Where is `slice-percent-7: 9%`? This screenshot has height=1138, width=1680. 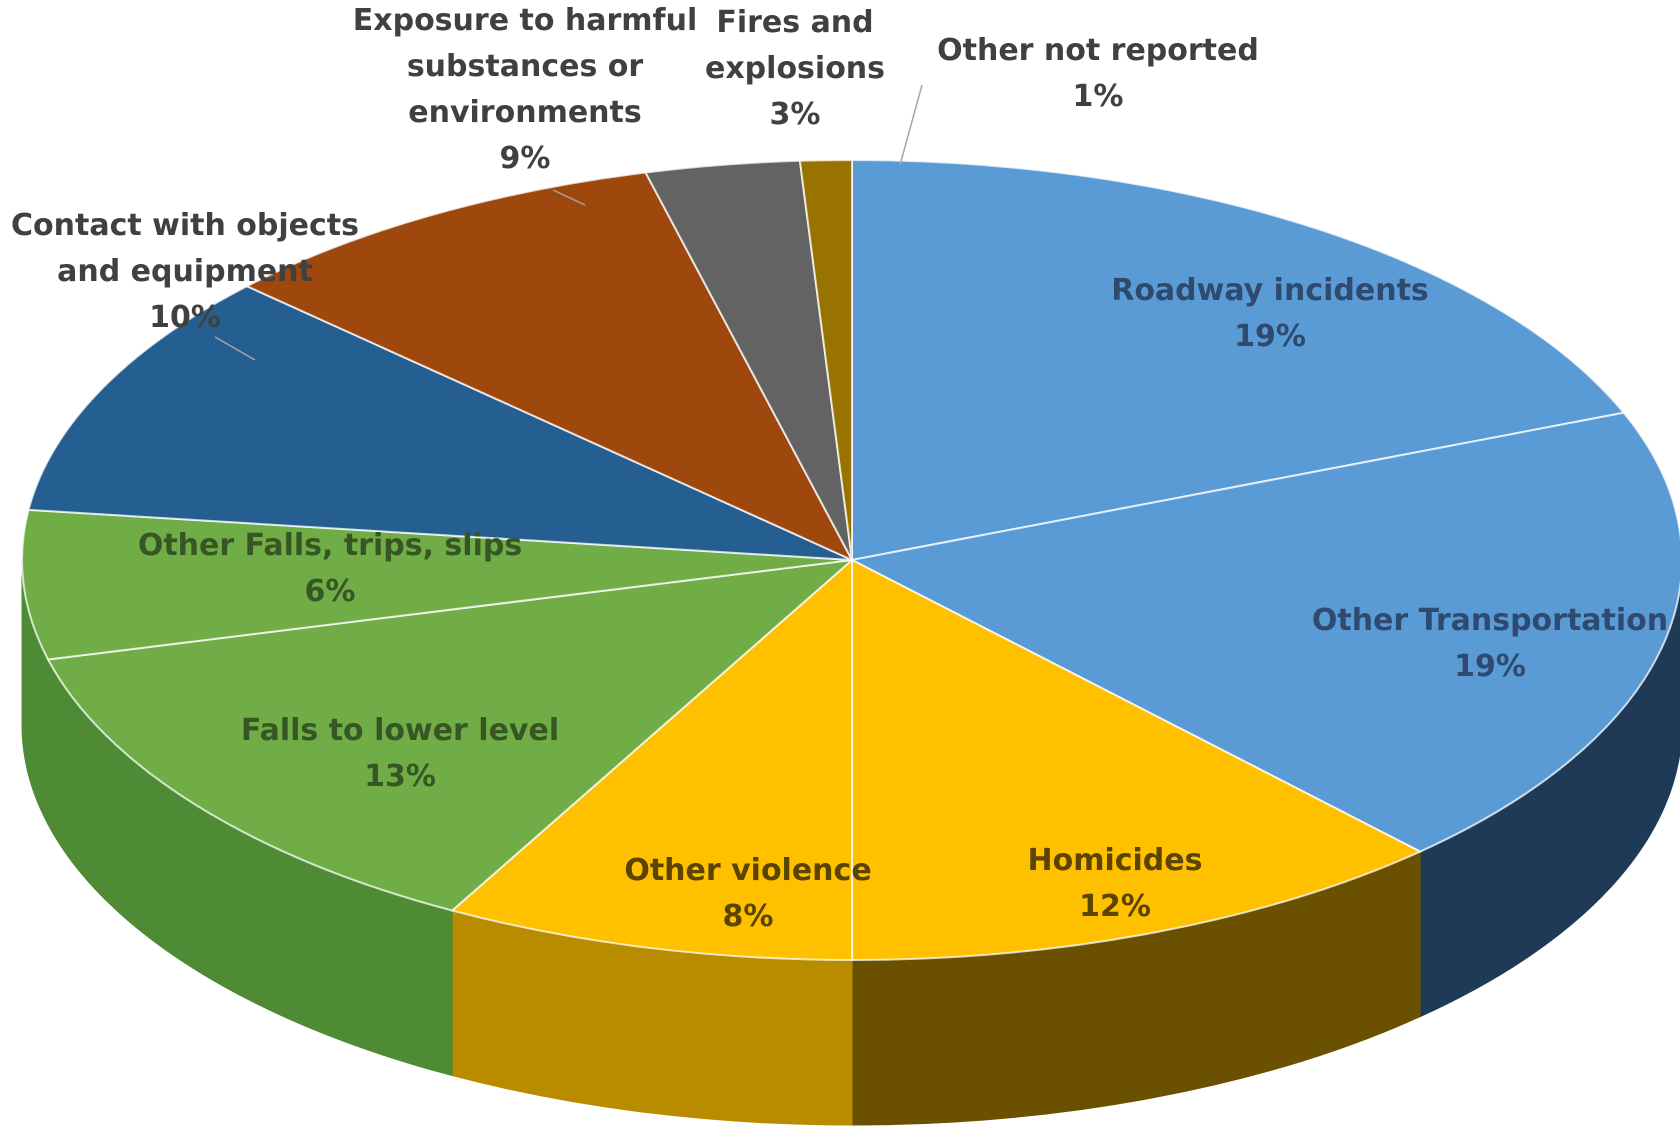
slice-percent-7: 9% is located at coordinates (525, 158).